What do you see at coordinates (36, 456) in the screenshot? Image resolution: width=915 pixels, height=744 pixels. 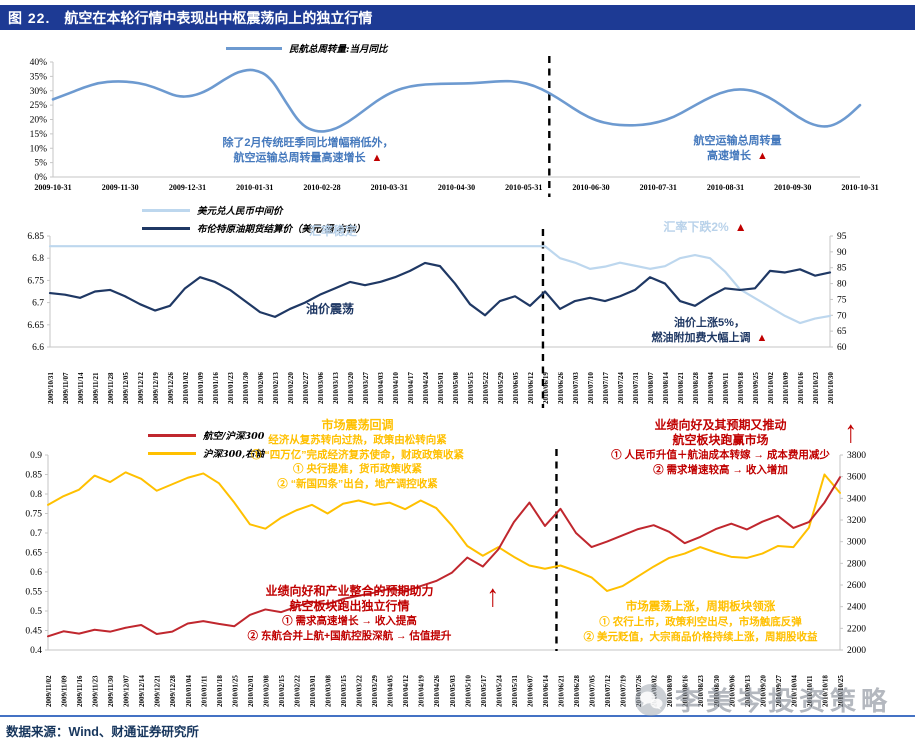 I see `y-axis-left-tick: 0.9` at bounding box center [36, 456].